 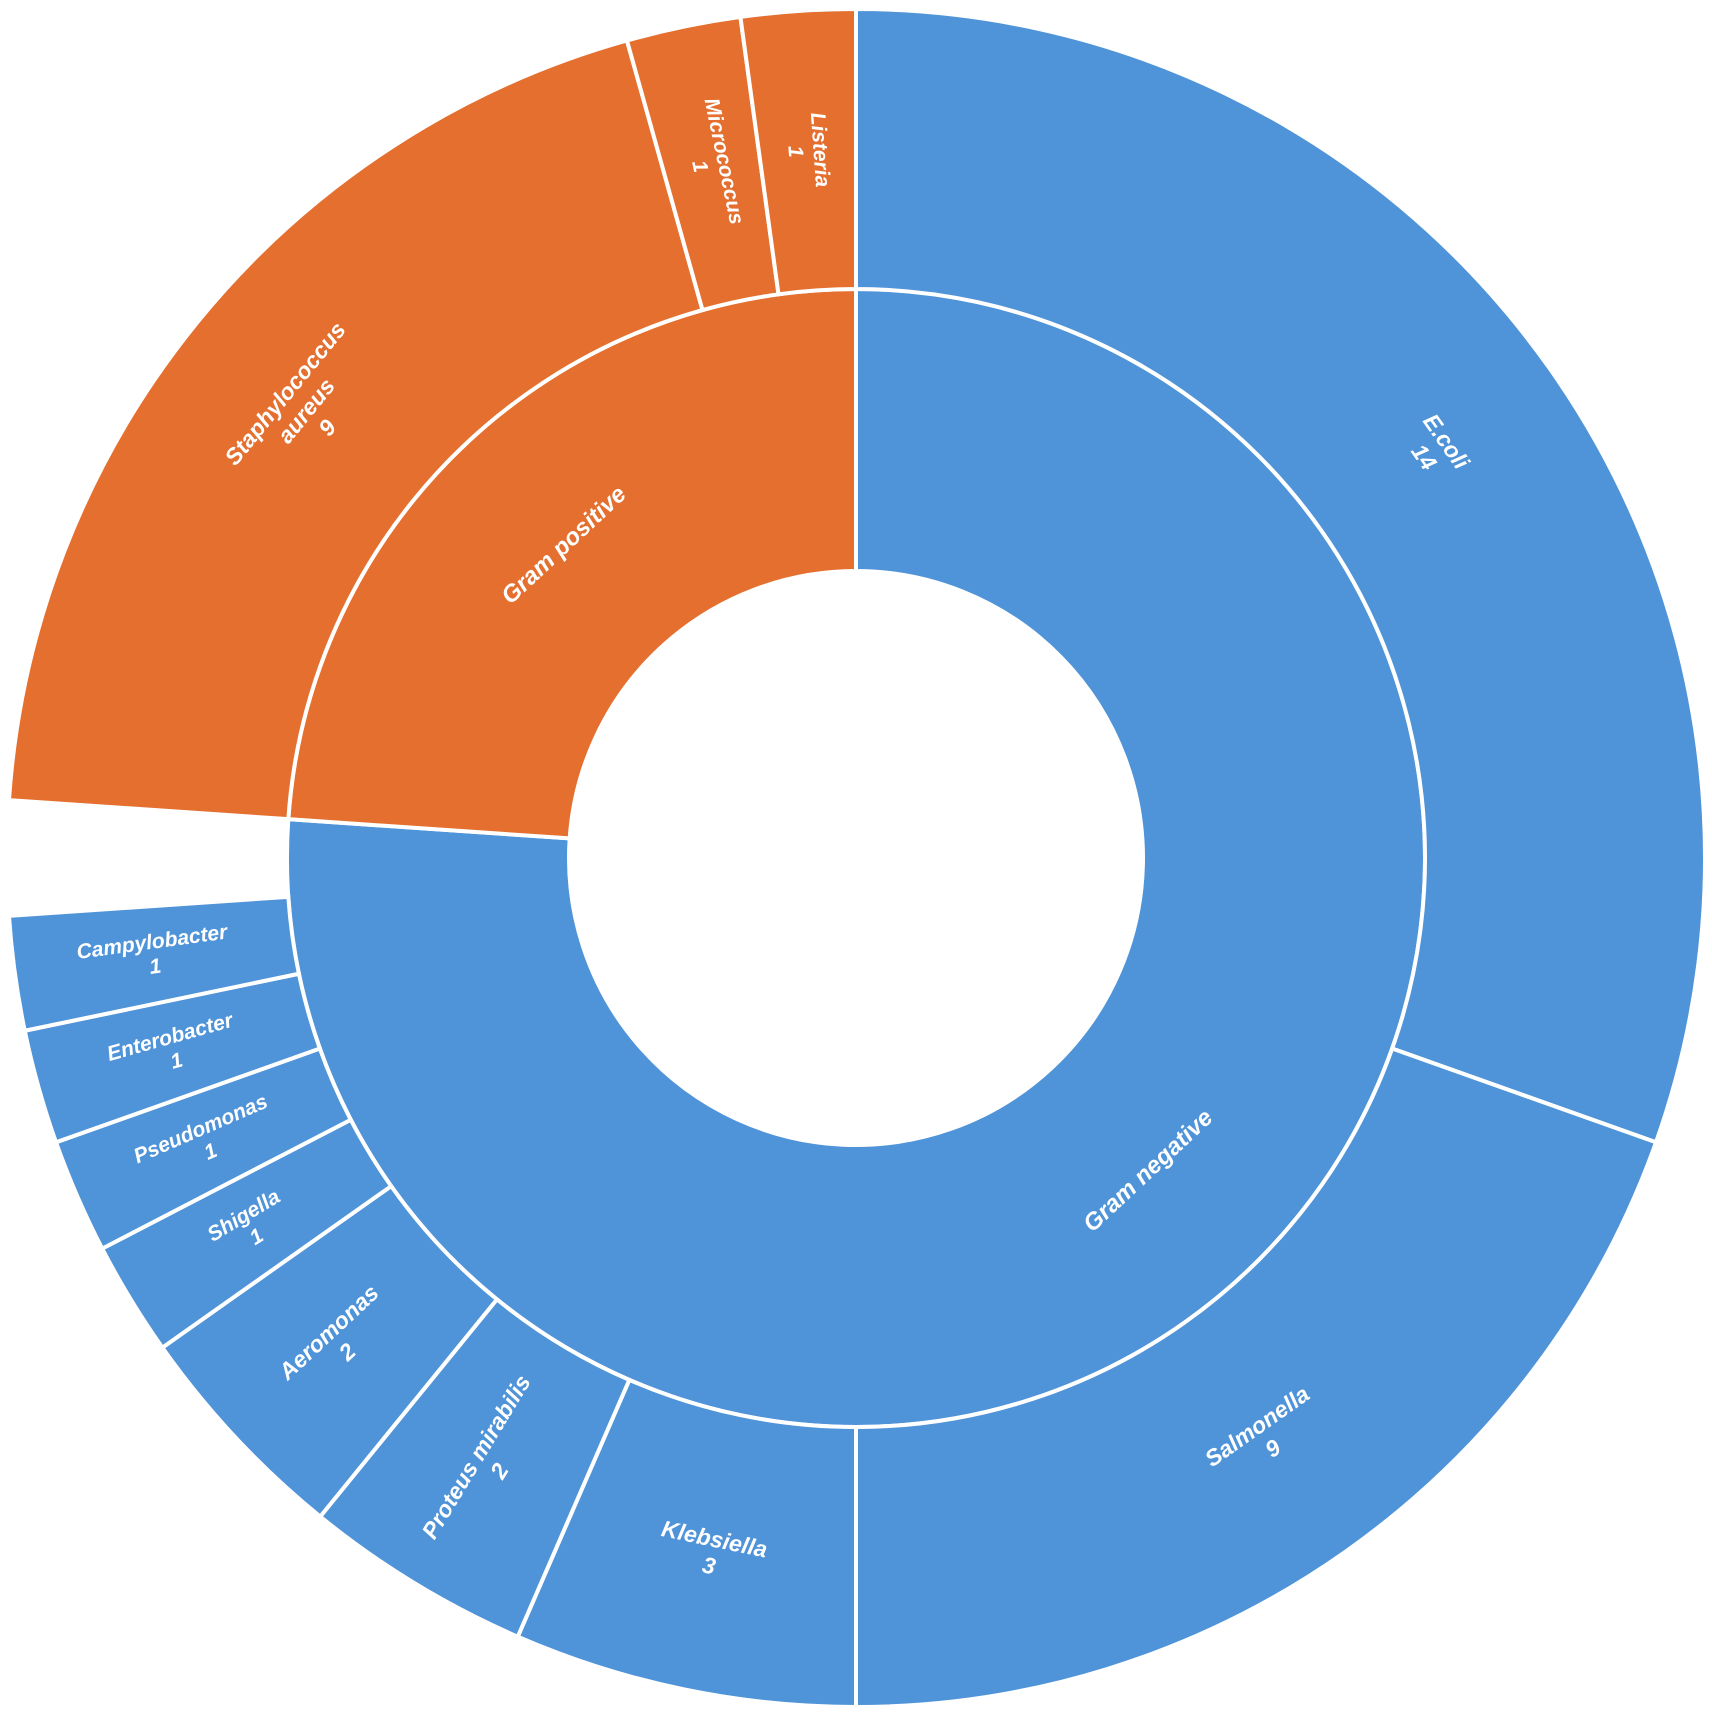 I want to click on outer-label-listeria-line-2: 1, so click(x=795, y=151).